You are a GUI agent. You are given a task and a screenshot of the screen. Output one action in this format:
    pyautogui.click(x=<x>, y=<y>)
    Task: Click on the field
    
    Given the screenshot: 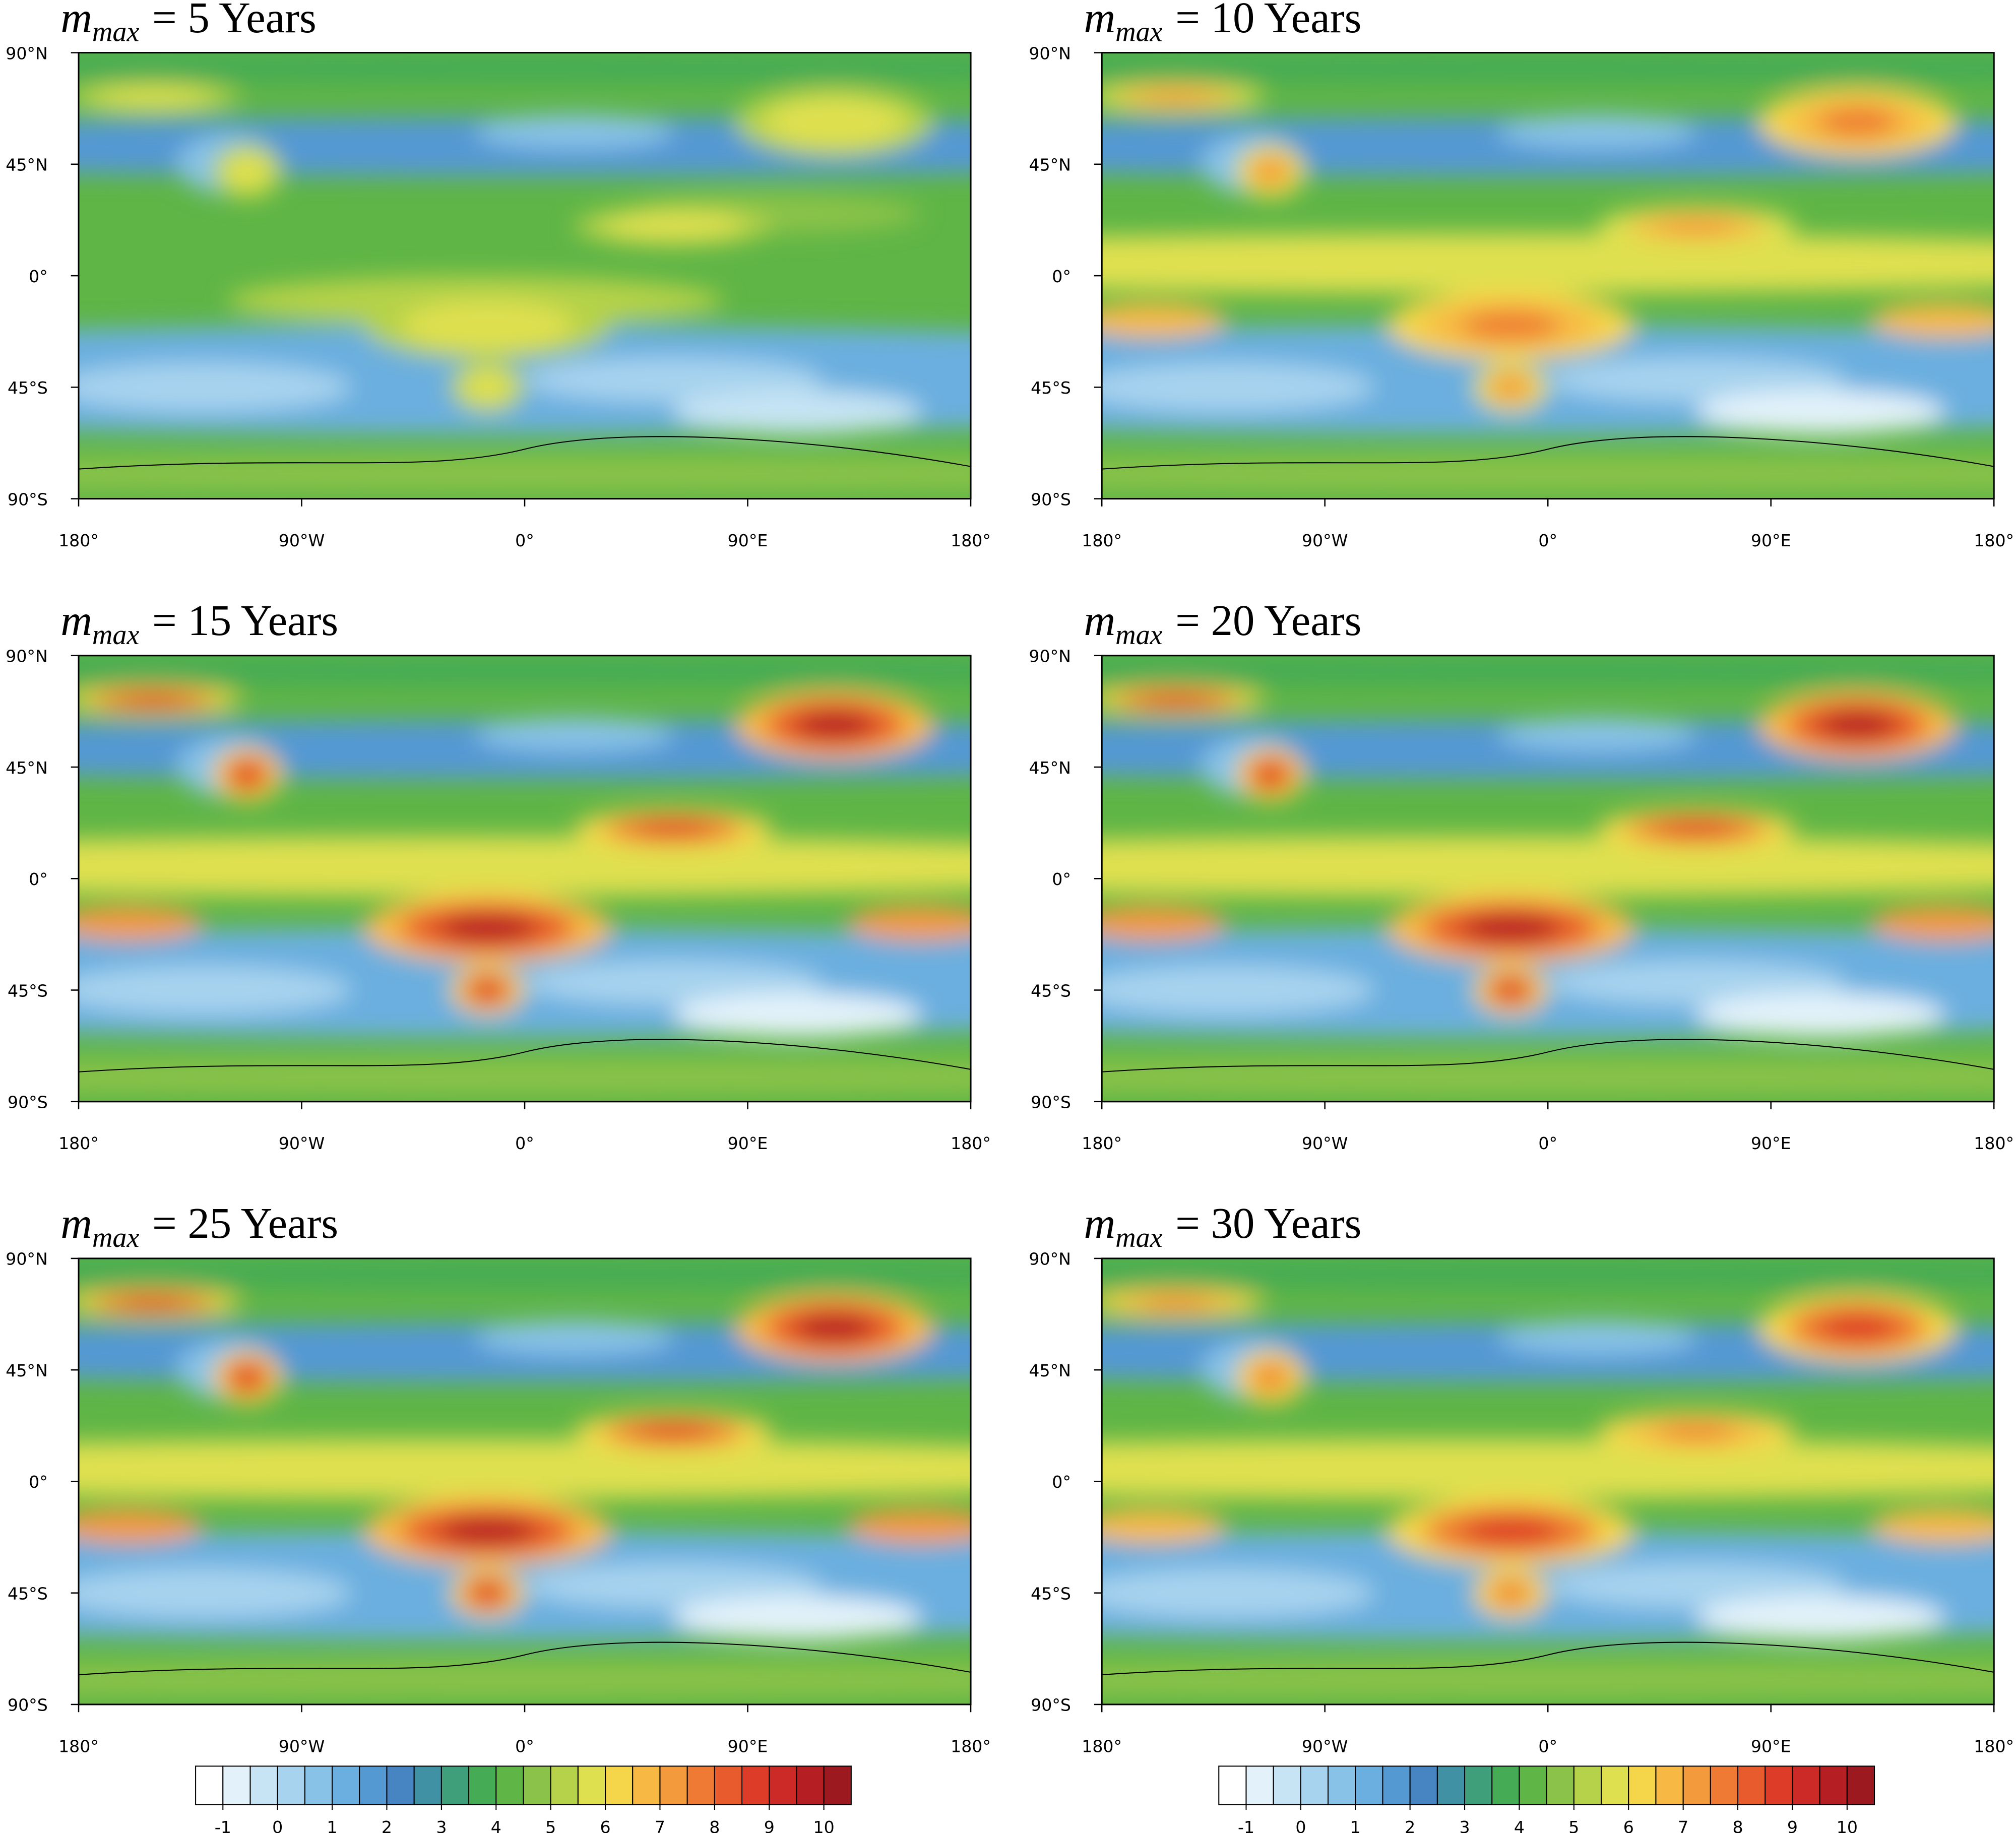 What is the action you would take?
    pyautogui.click(x=1548, y=1481)
    